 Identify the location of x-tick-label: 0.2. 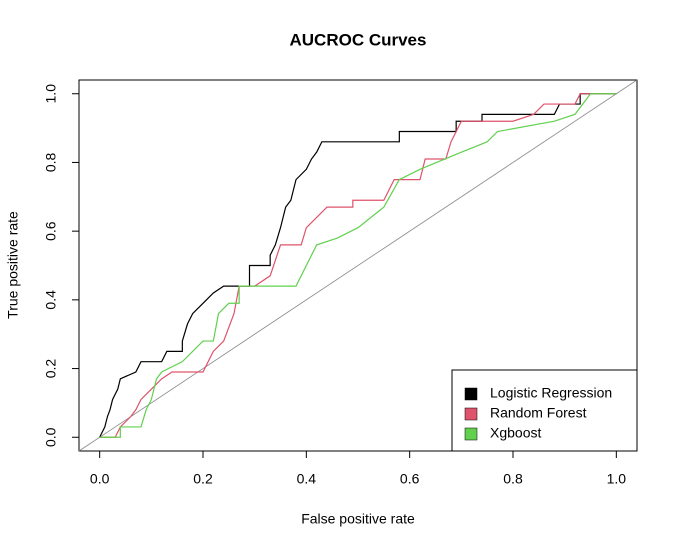
(203, 479).